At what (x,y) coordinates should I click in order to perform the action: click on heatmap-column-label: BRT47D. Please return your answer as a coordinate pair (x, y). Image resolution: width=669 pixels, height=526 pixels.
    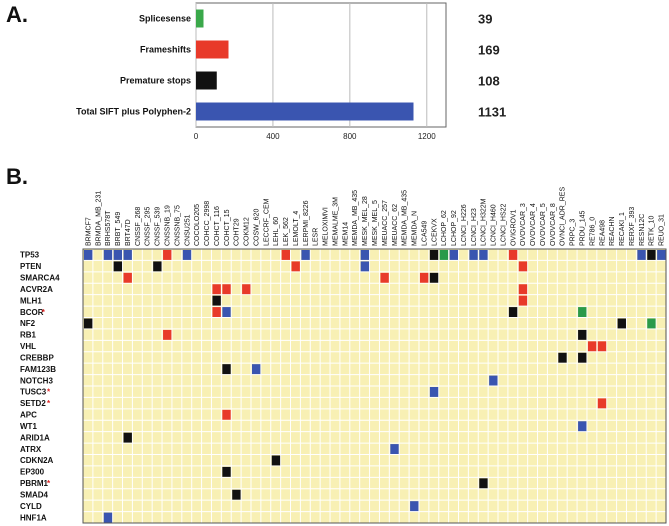
    Looking at the image, I should click on (128, 232).